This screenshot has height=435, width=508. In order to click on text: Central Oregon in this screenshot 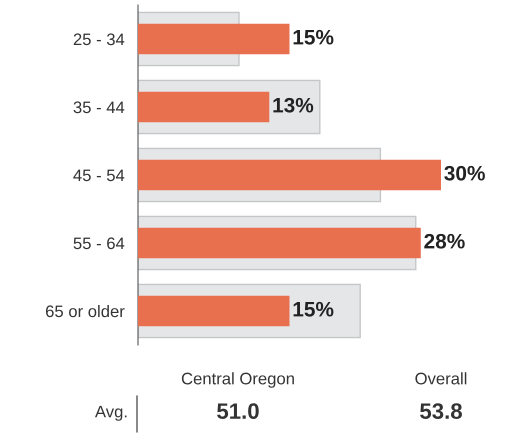, I will do `click(238, 380)`.